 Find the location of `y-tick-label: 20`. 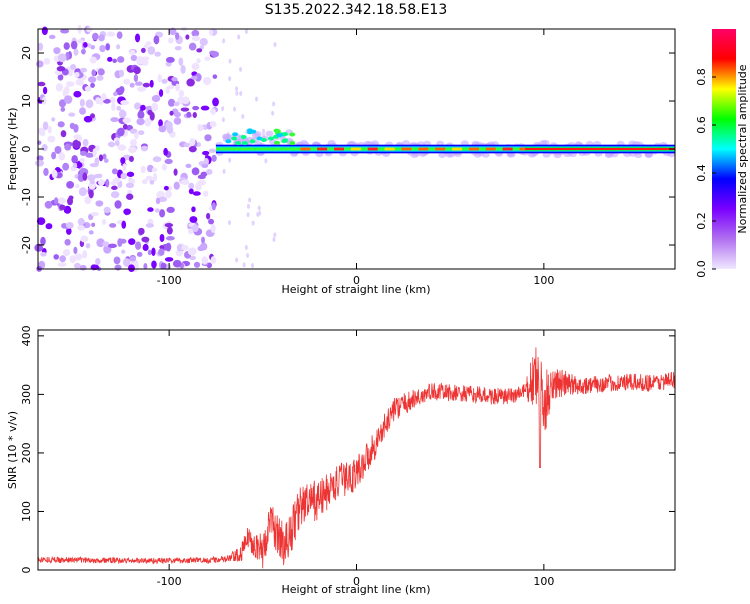

y-tick-label: 20 is located at coordinates (26, 53).